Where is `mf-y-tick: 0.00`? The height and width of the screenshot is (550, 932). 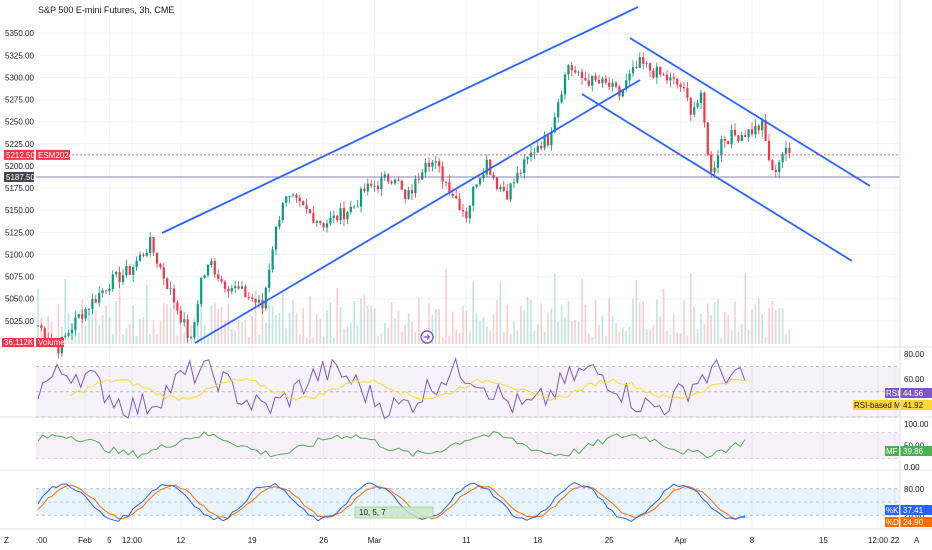
mf-y-tick: 0.00 is located at coordinates (912, 467).